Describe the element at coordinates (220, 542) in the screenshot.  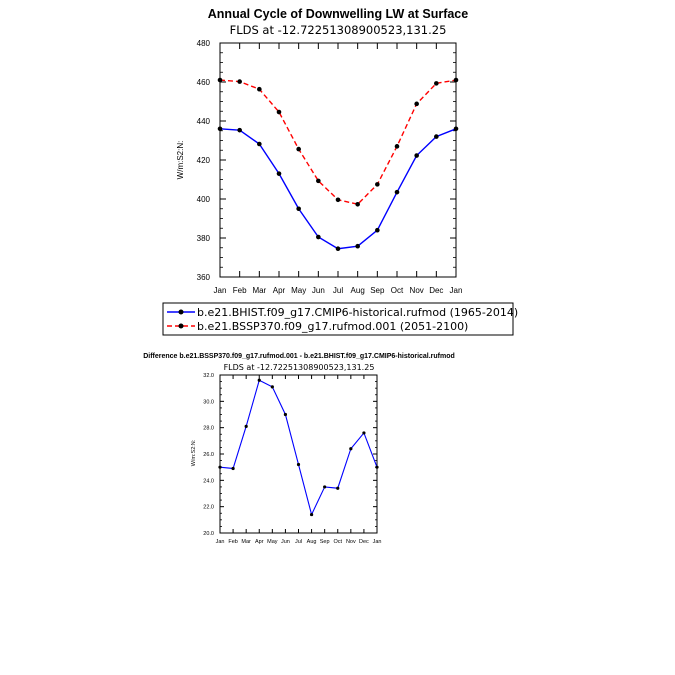
I see `chart-2-x-tick-label: Jan` at that location.